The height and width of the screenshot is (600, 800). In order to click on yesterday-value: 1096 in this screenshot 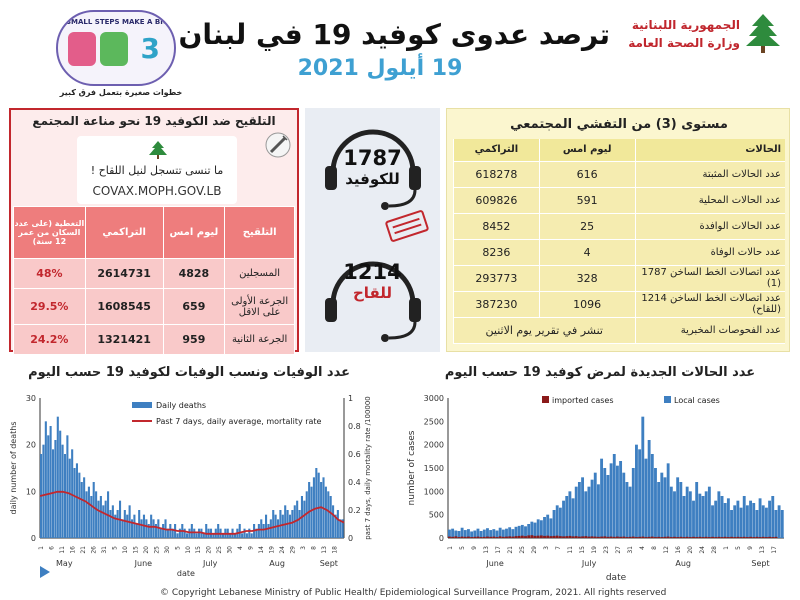, I will do `click(586, 304)`.